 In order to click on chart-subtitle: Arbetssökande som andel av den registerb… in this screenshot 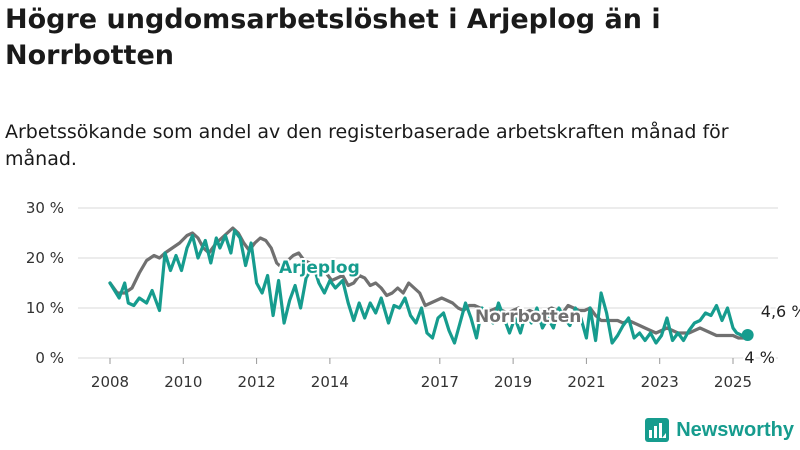, I will do `click(367, 145)`.